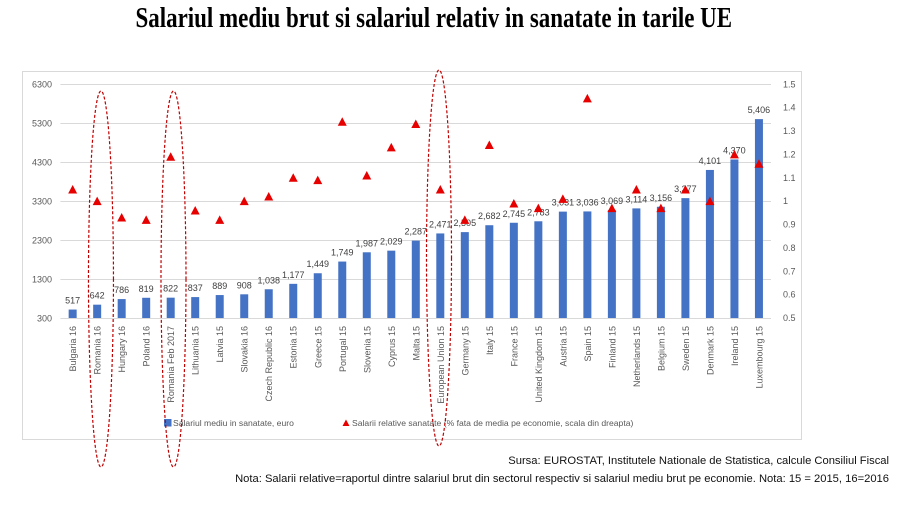 Image resolution: width=901 pixels, height=514 pixels. What do you see at coordinates (789, 318) in the screenshot?
I see `right-axis-tick-label: 0.5` at bounding box center [789, 318].